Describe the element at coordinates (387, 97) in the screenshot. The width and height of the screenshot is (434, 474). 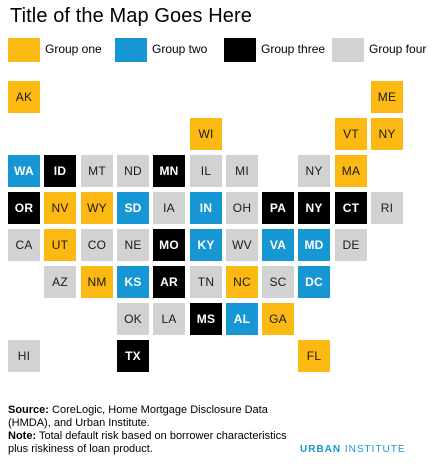
I see `state-tile-me: ME` at that location.